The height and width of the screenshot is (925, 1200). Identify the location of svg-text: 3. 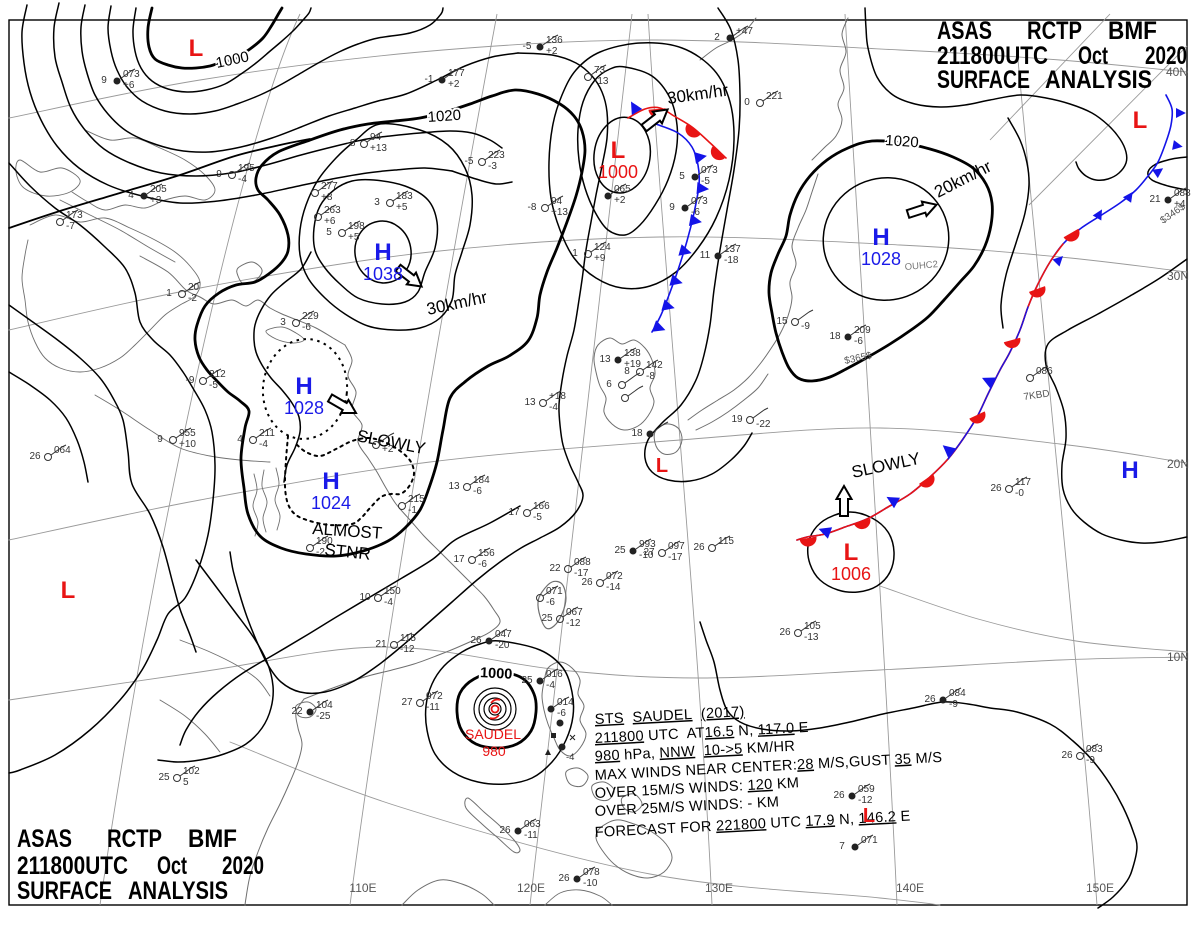
(377, 202).